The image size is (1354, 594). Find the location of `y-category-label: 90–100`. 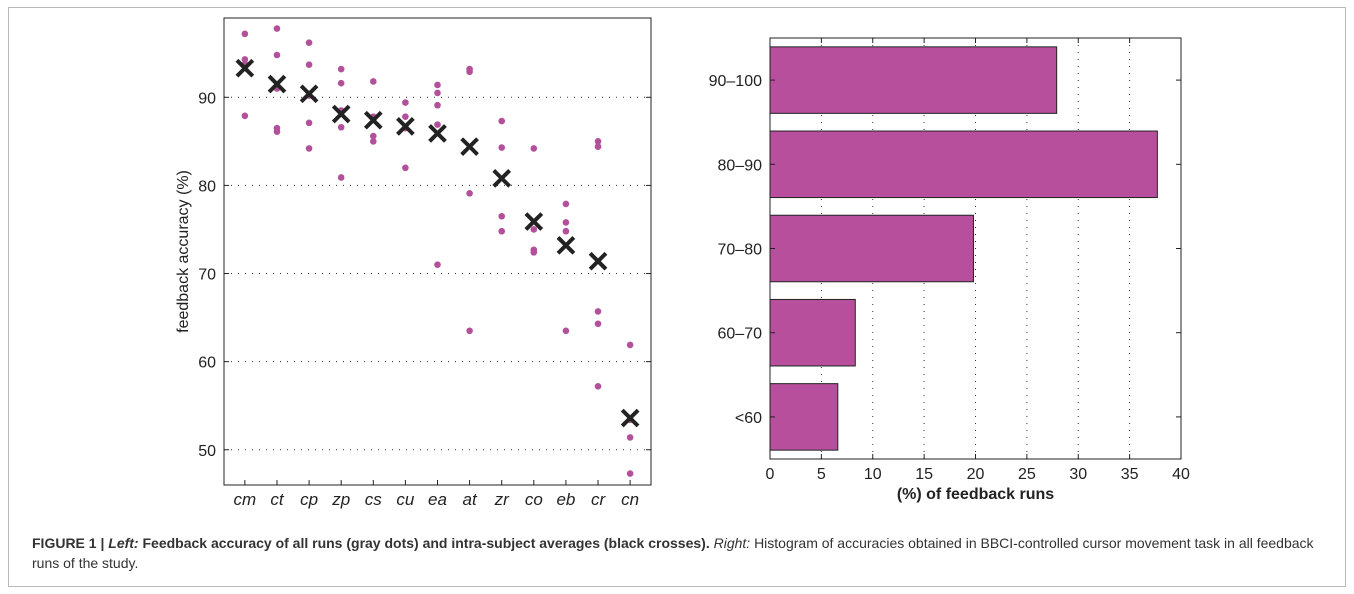

y-category-label: 90–100 is located at coordinates (735, 81).